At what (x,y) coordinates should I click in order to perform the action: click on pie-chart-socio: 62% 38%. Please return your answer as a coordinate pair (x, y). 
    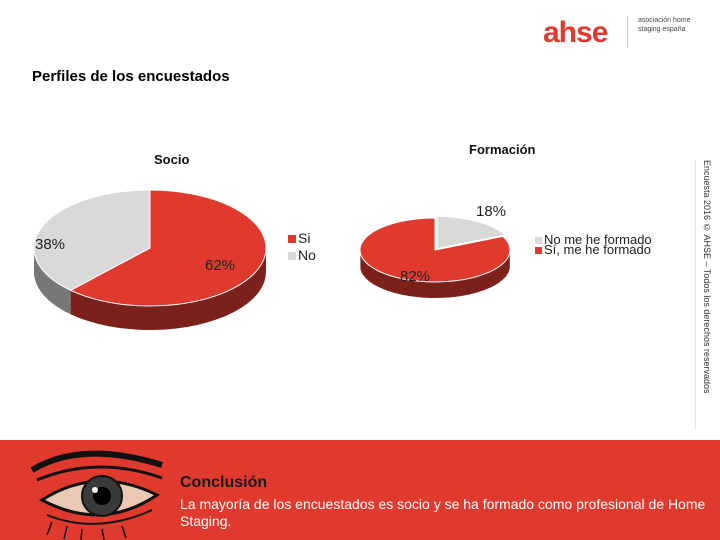
    Looking at the image, I should click on (150, 259).